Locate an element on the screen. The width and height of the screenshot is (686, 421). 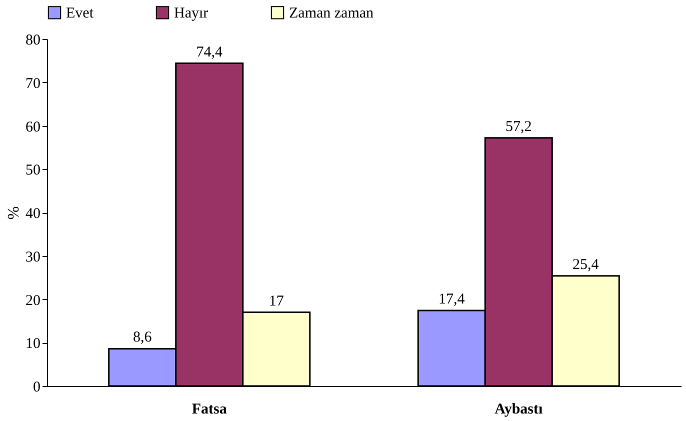
data-label: 74,4 is located at coordinates (209, 52).